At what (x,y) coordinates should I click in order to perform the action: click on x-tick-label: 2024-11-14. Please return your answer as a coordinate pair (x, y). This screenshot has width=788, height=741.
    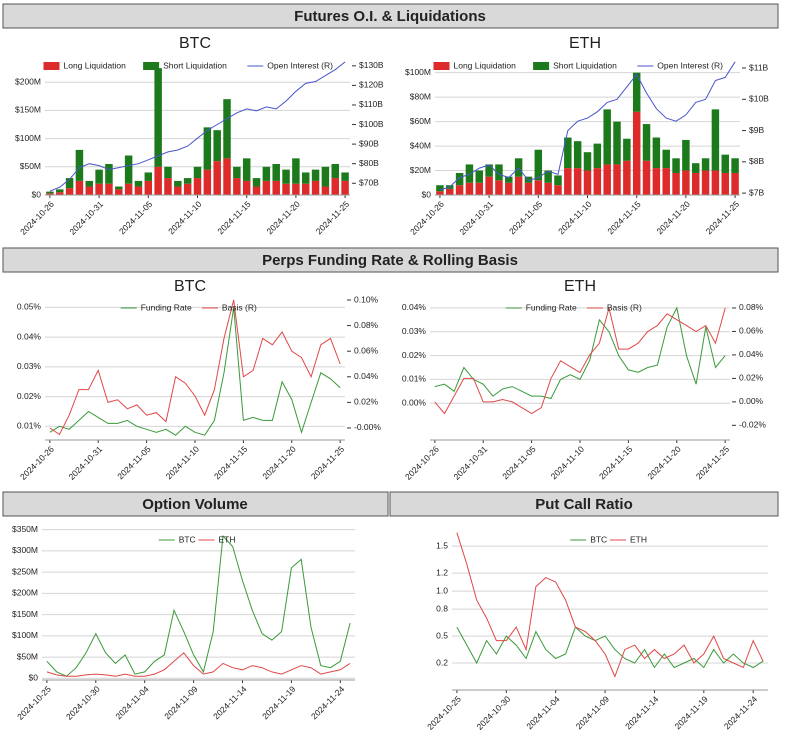
    Looking at the image, I should click on (642, 713).